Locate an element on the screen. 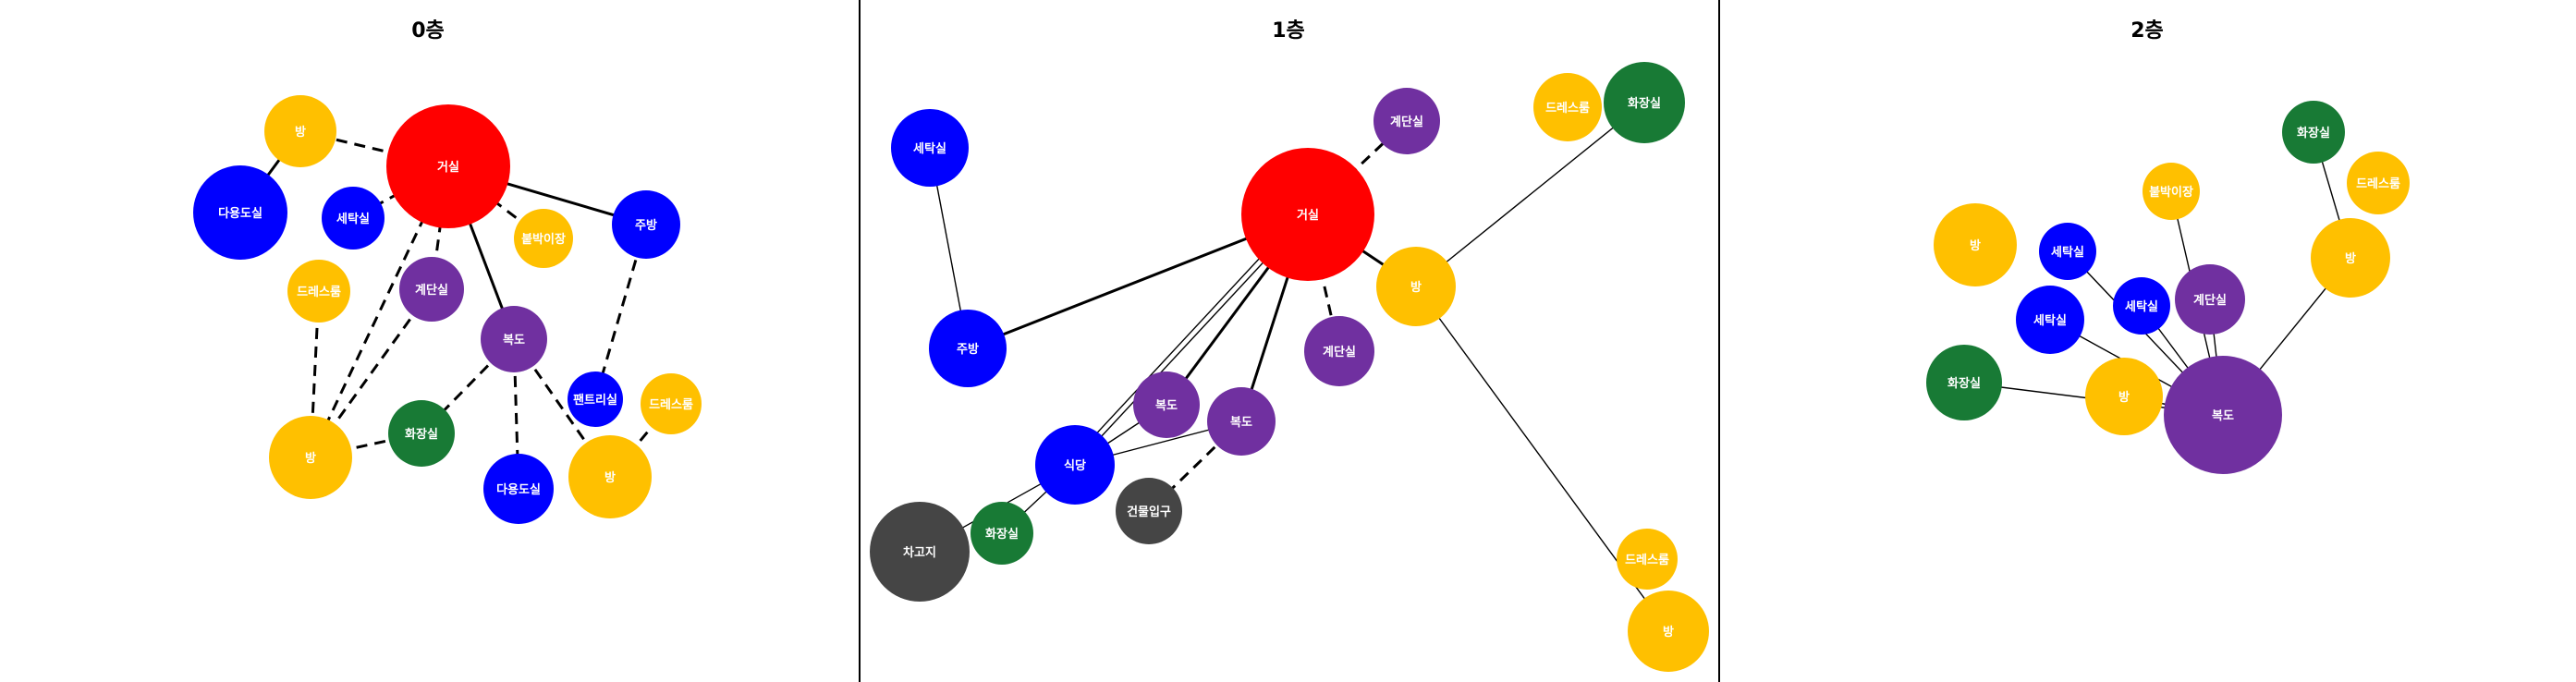 The image size is (2576, 682). node-n0_laundry: 세탁실 is located at coordinates (353, 218).